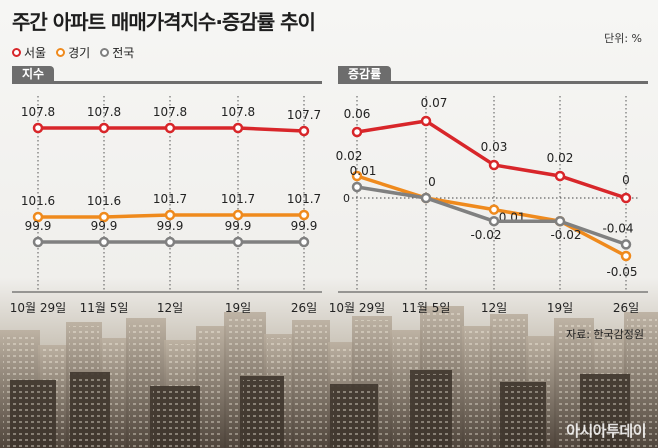 This screenshot has height=448, width=658. Describe the element at coordinates (238, 308) in the screenshot. I see `index-x-tick-label: 19일` at that location.